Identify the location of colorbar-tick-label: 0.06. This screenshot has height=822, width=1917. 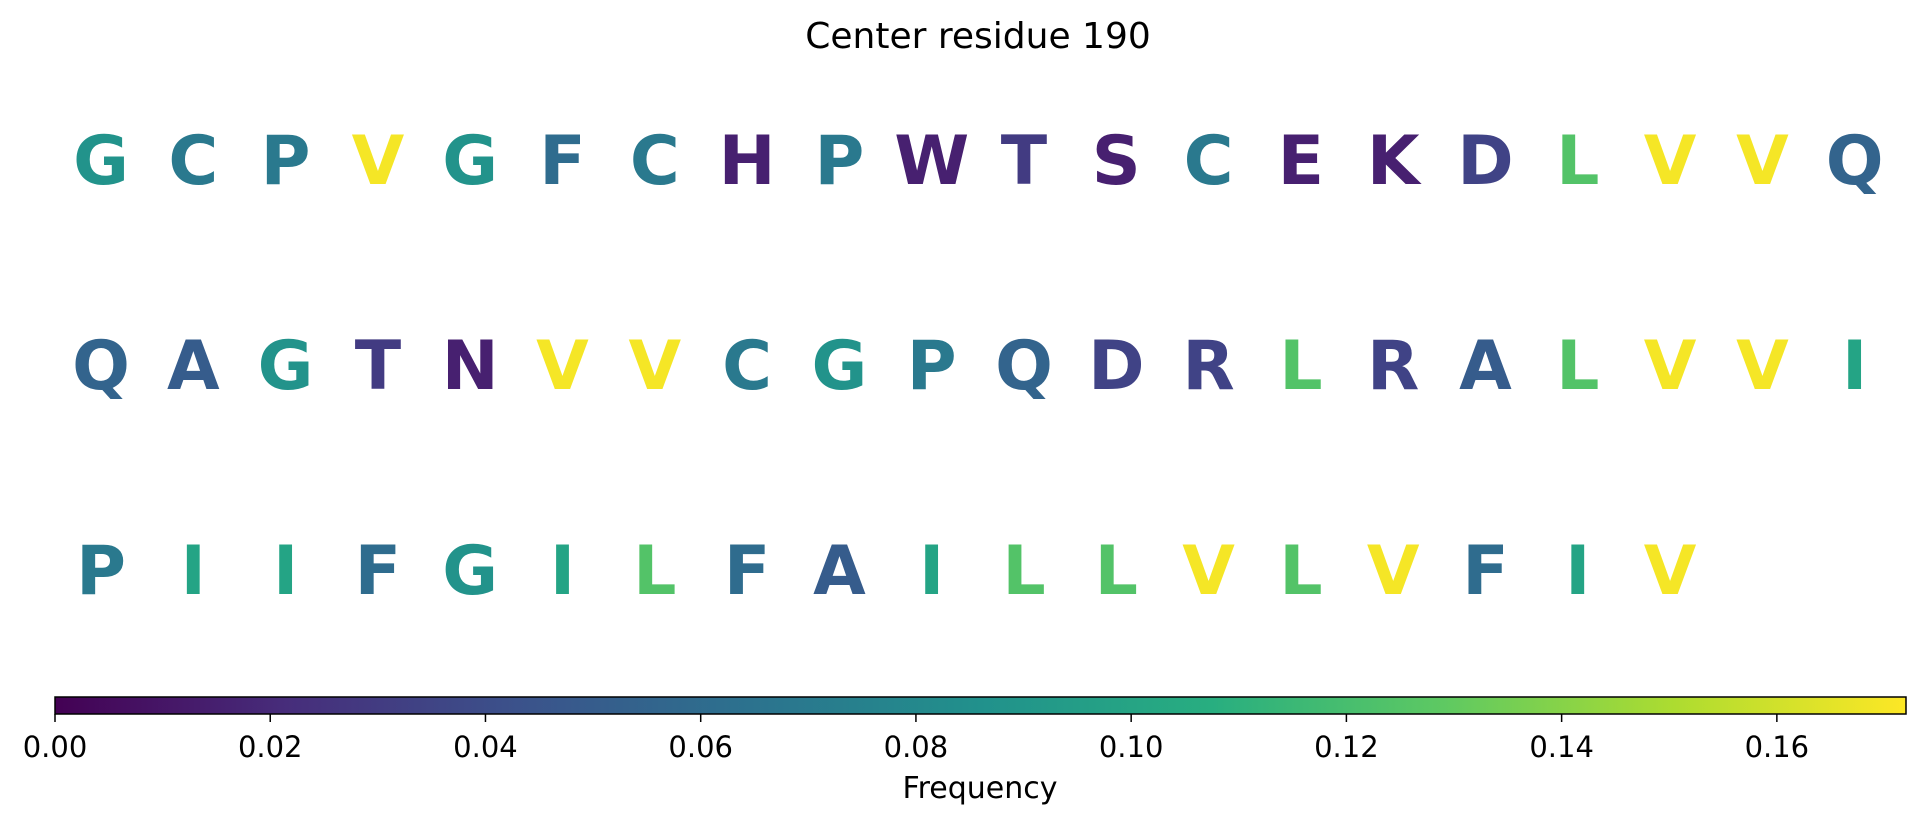
(700, 747).